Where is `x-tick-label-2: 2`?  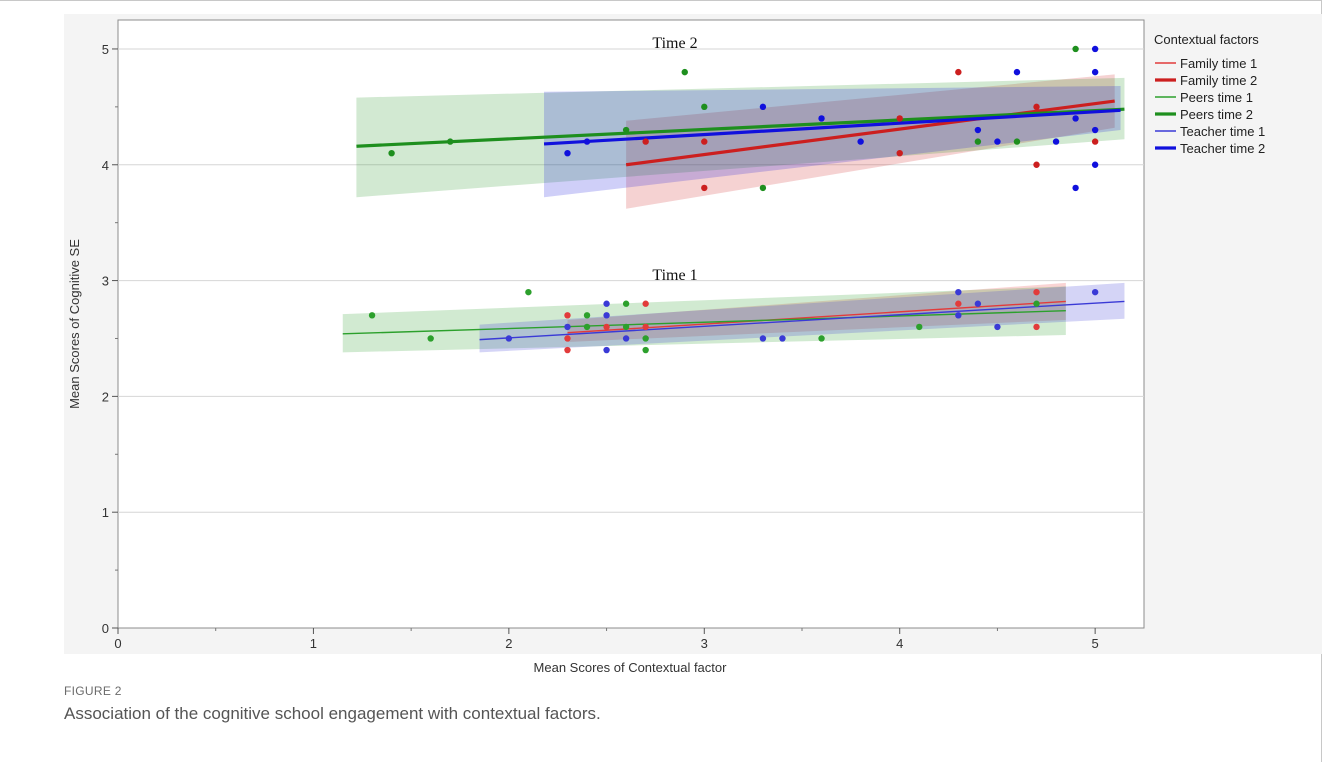 x-tick-label-2: 2 is located at coordinates (508, 643).